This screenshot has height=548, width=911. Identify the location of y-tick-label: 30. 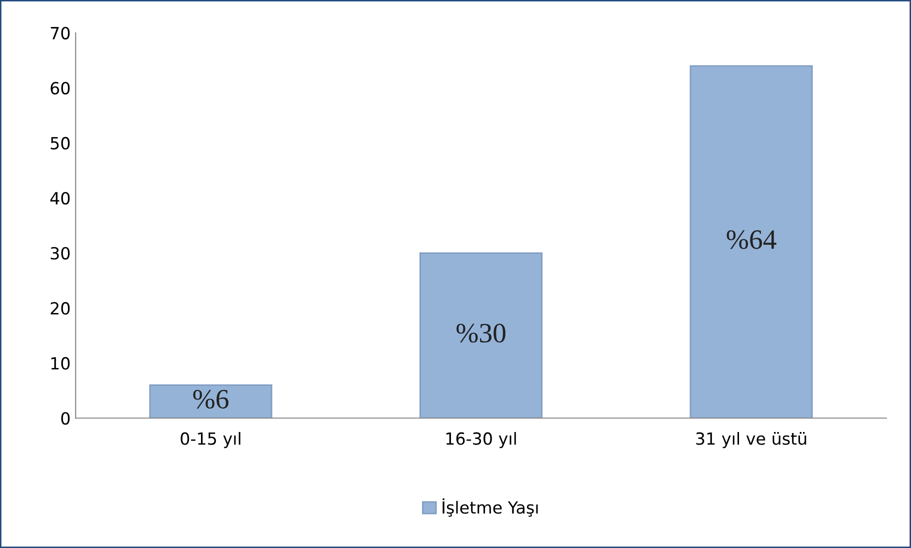
(60, 253).